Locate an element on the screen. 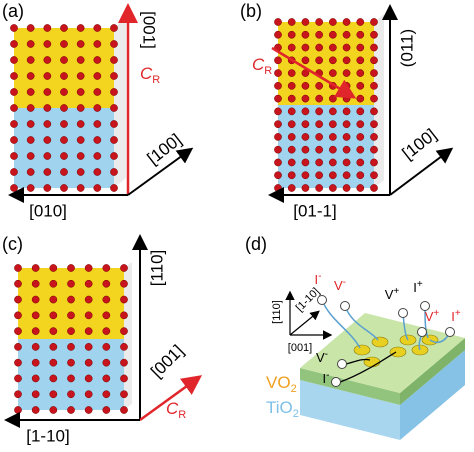 The height and width of the screenshot is (452, 474). axis-label: [100] is located at coordinates (164, 149).